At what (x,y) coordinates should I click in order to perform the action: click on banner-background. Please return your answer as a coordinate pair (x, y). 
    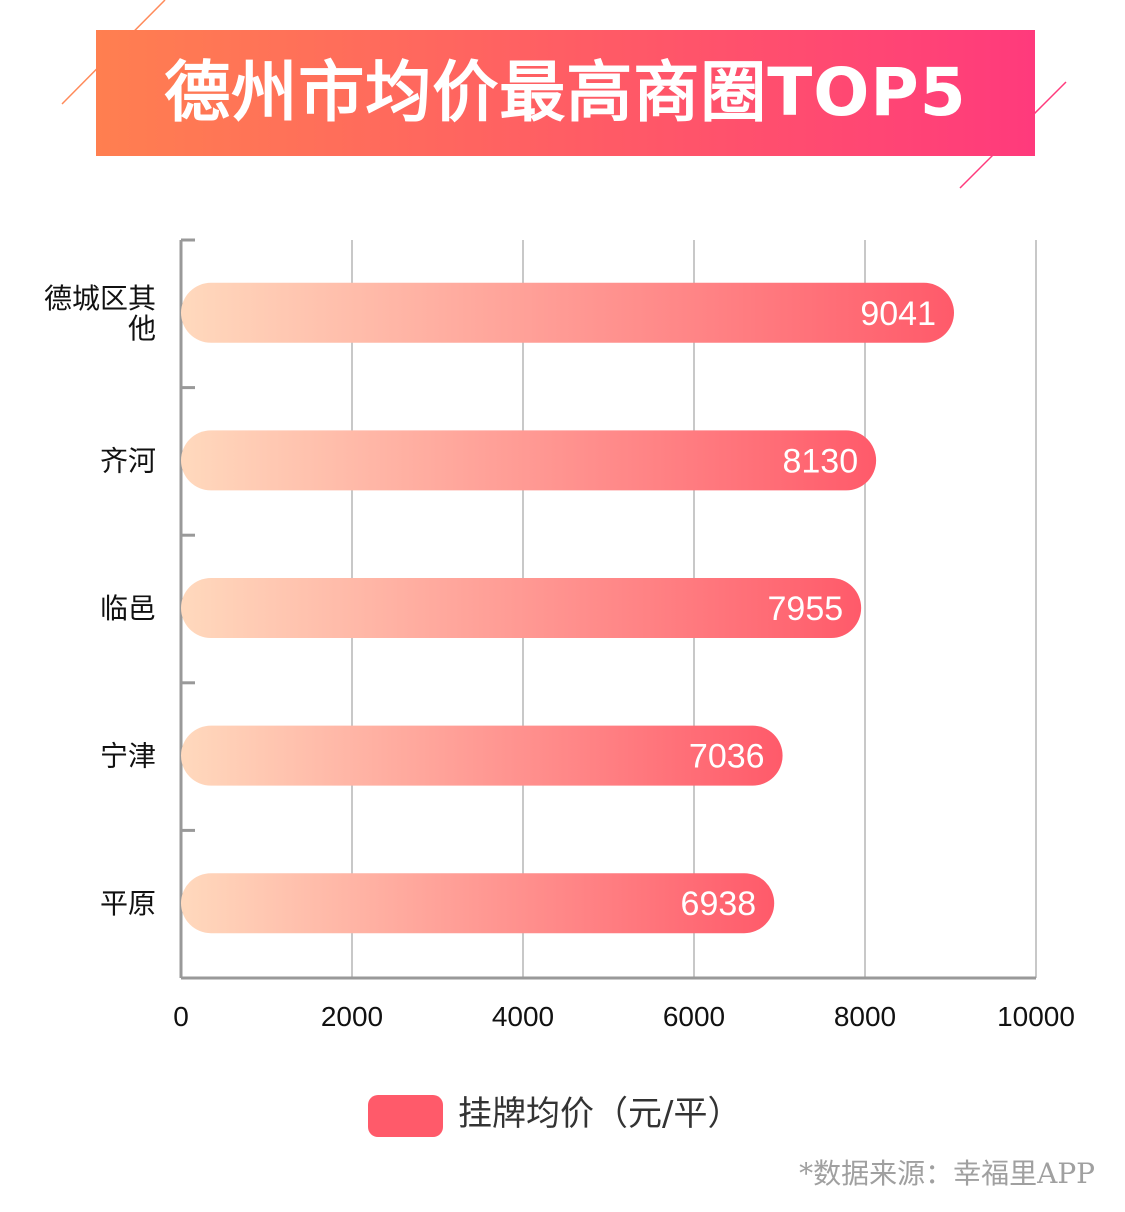
    Looking at the image, I should click on (565, 93).